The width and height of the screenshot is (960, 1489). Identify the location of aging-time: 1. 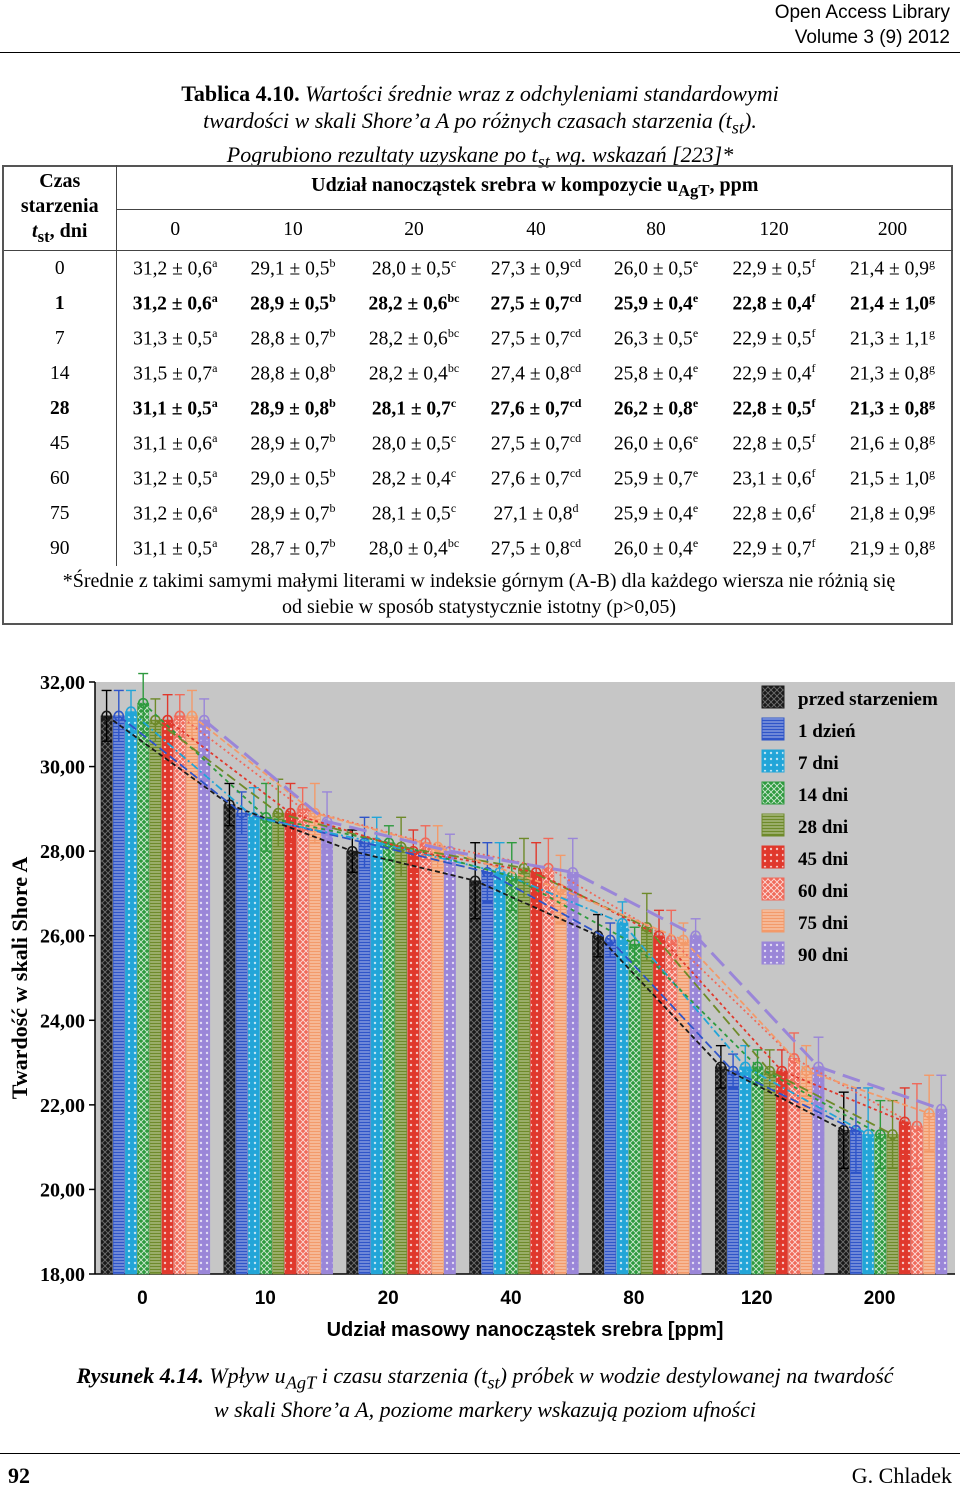
(59, 303).